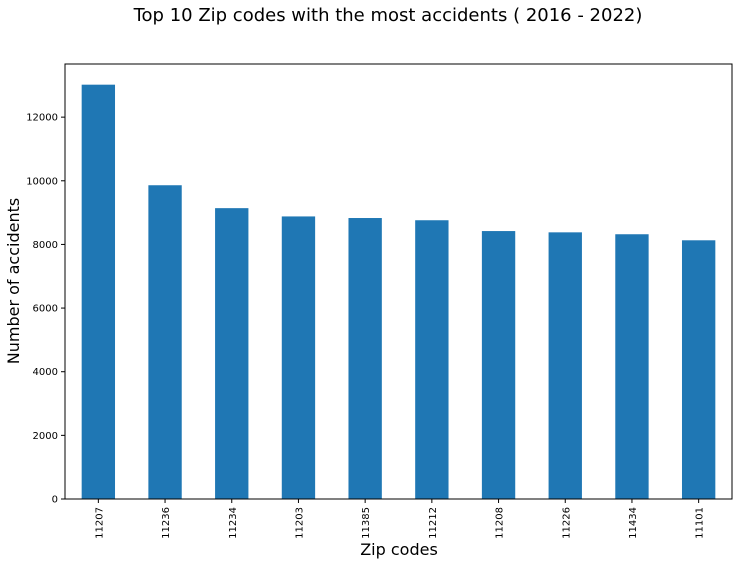  What do you see at coordinates (566, 523) in the screenshot?
I see `x-tick-label: 11226` at bounding box center [566, 523].